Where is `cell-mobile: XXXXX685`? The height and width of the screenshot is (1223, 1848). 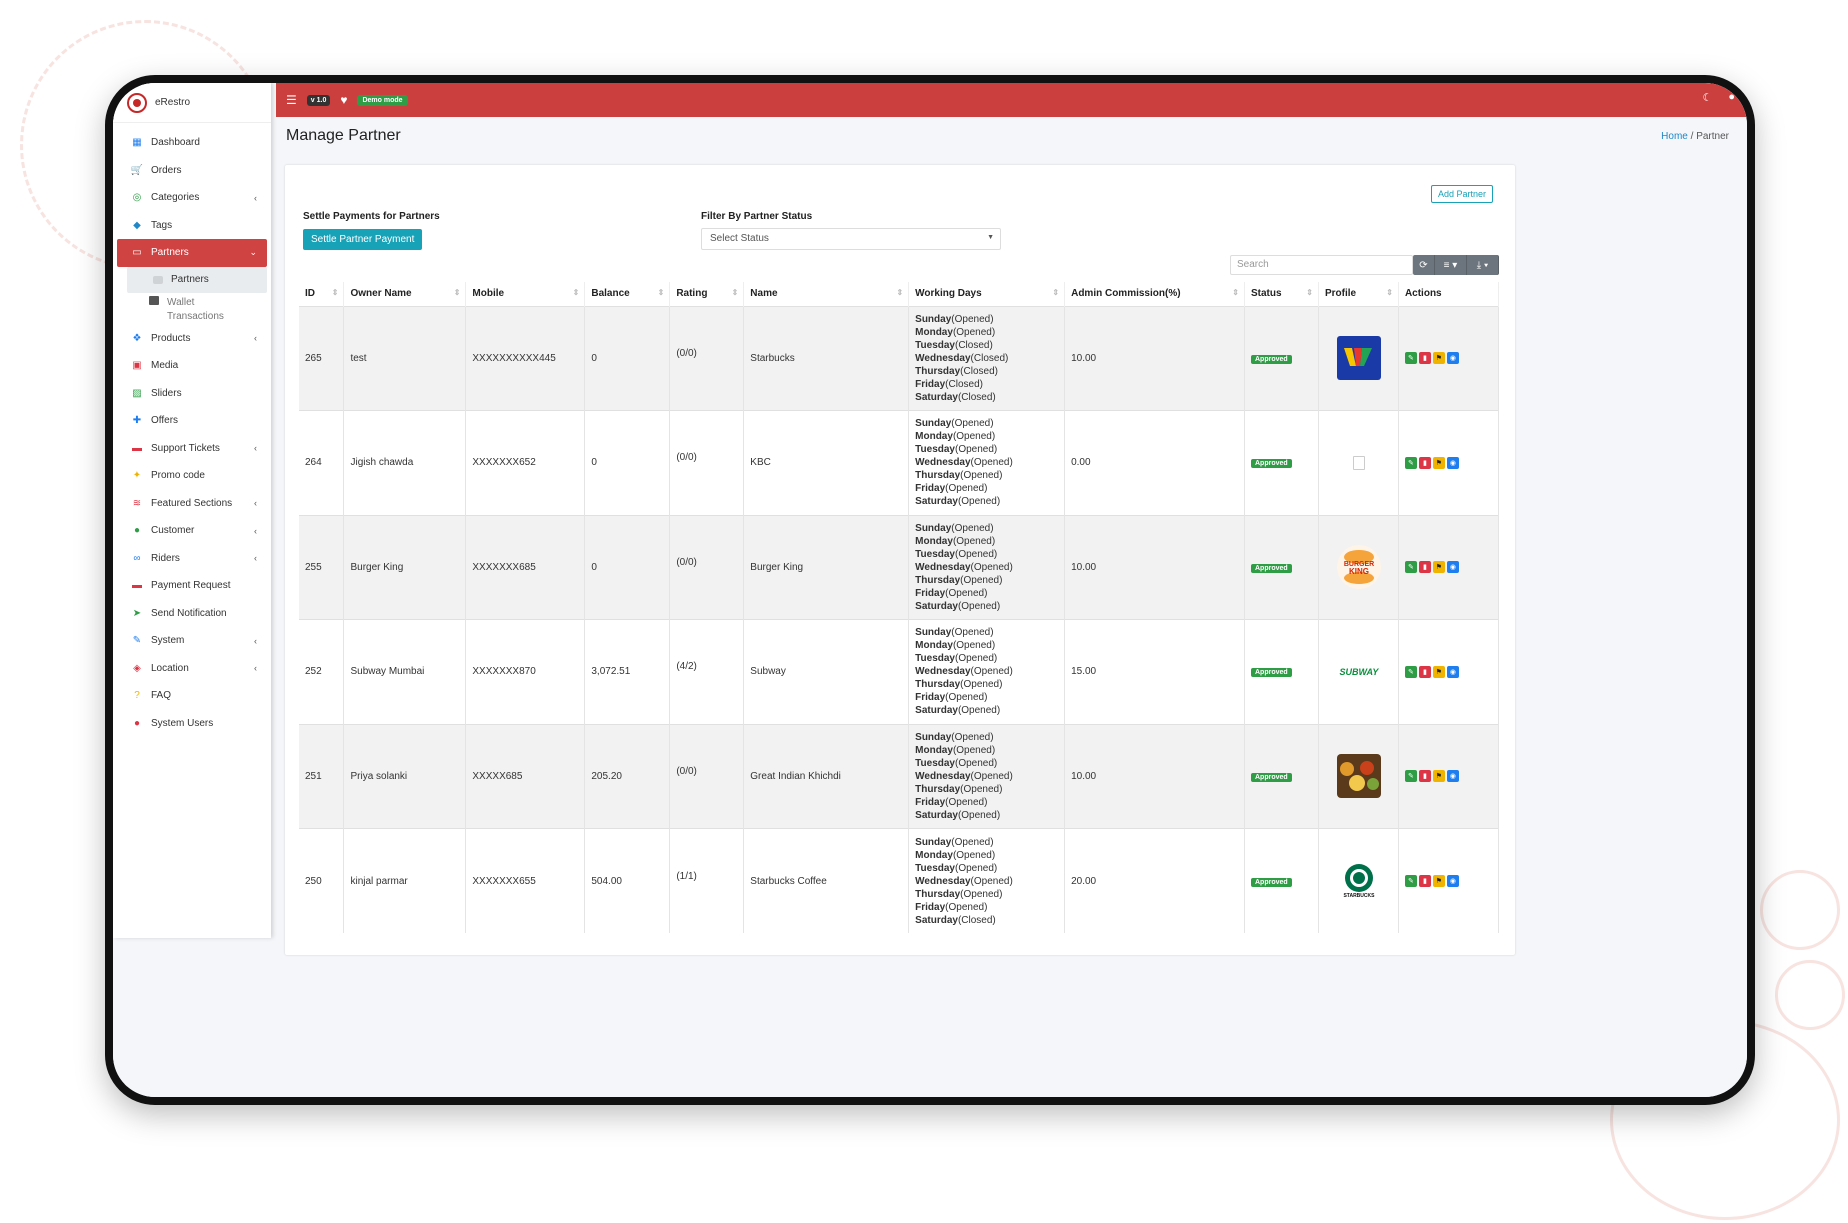
cell-mobile: XXXXX685 is located at coordinates (525, 776).